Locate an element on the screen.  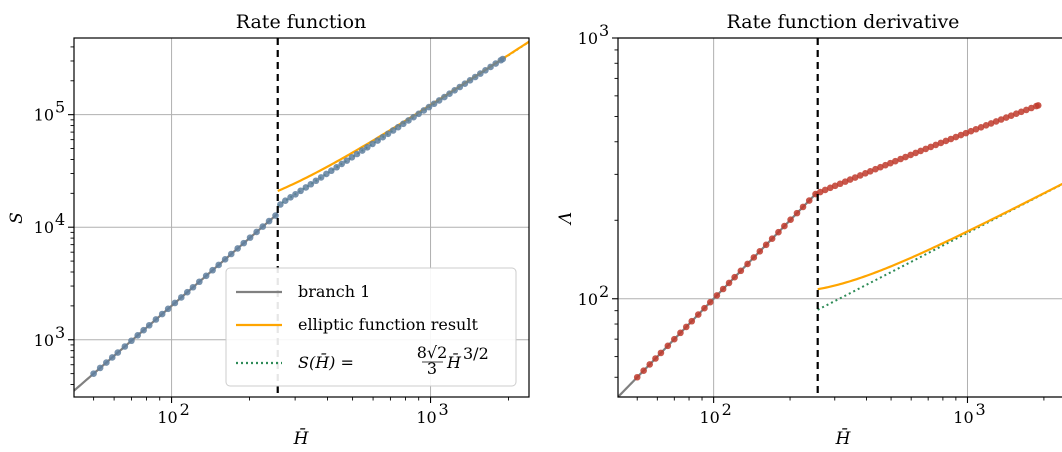
y-axis-label: Λ is located at coordinates (566, 219).